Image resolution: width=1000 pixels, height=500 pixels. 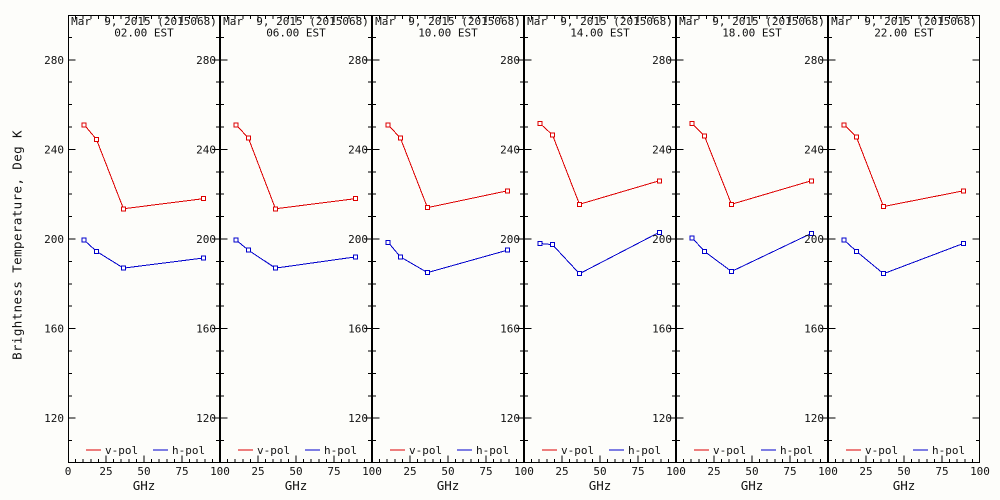 What do you see at coordinates (448, 33) in the screenshot?
I see `panel-title-time: 10.00 EST` at bounding box center [448, 33].